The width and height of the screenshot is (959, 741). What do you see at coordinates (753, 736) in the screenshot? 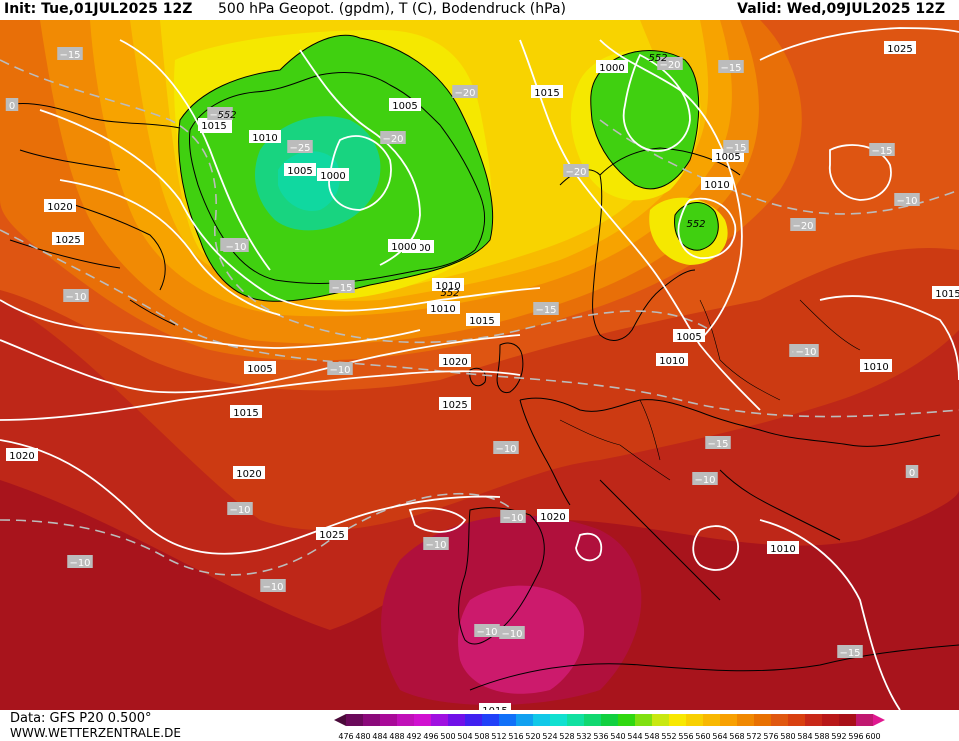
I see `colorbar-tick-label: 572` at bounding box center [753, 736].